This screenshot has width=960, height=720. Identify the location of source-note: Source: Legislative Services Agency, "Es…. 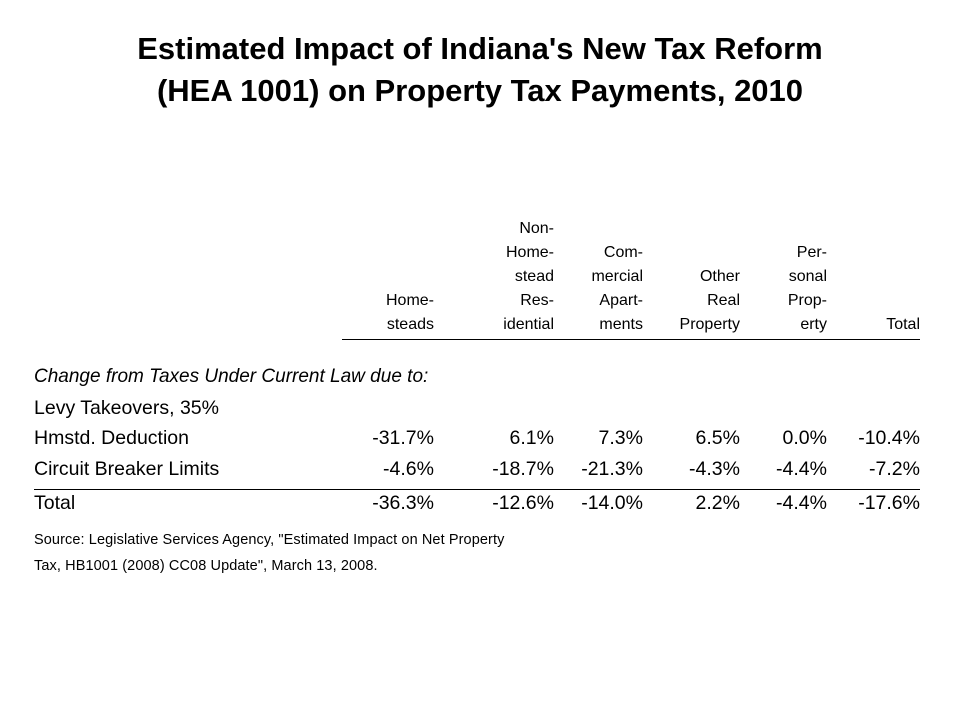
(269, 553).